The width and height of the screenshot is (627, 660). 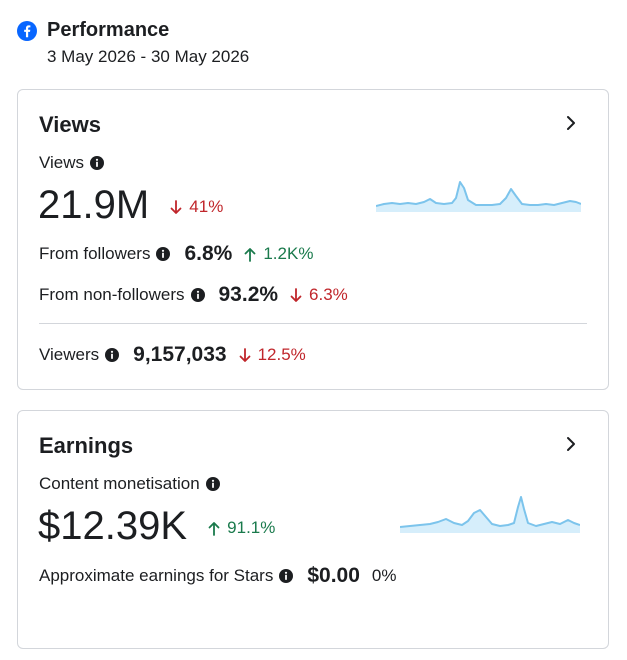 What do you see at coordinates (27, 31) in the screenshot?
I see `facebook-icon` at bounding box center [27, 31].